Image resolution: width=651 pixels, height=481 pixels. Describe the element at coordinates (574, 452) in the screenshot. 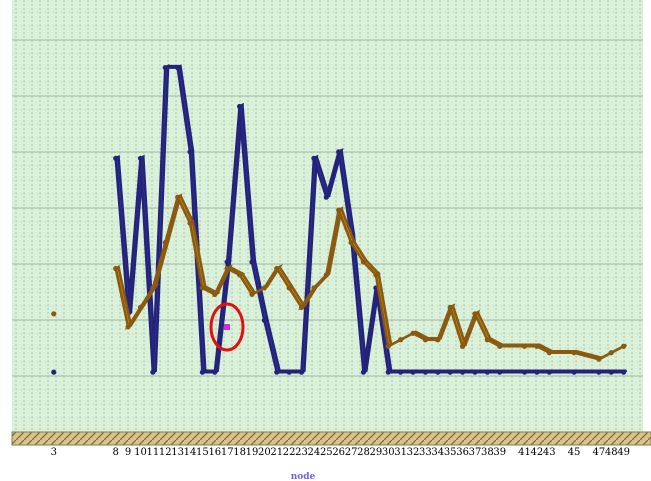

I see `x-tick-label: 45` at that location.